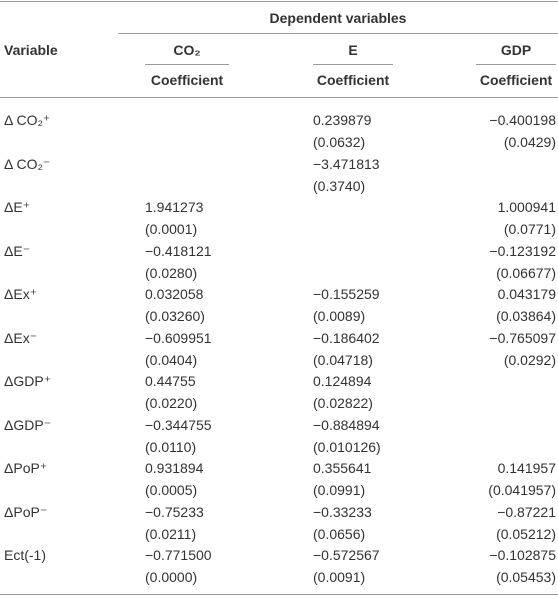  What do you see at coordinates (338, 18) in the screenshot?
I see `group-header: Dependent variables` at bounding box center [338, 18].